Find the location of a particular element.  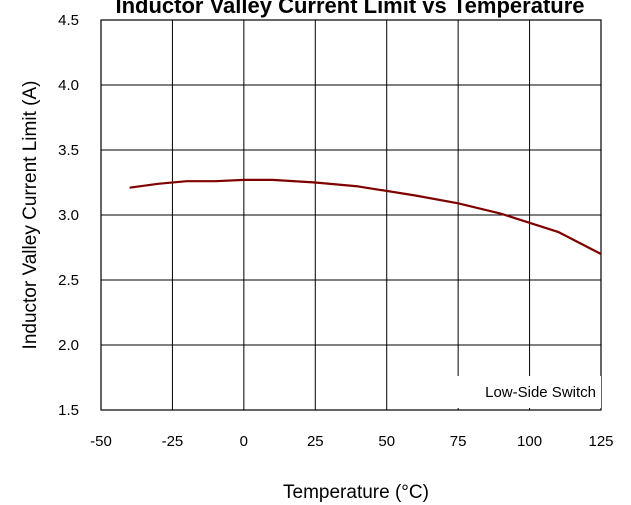

y-tick-label: 1.5 is located at coordinates (68, 410).